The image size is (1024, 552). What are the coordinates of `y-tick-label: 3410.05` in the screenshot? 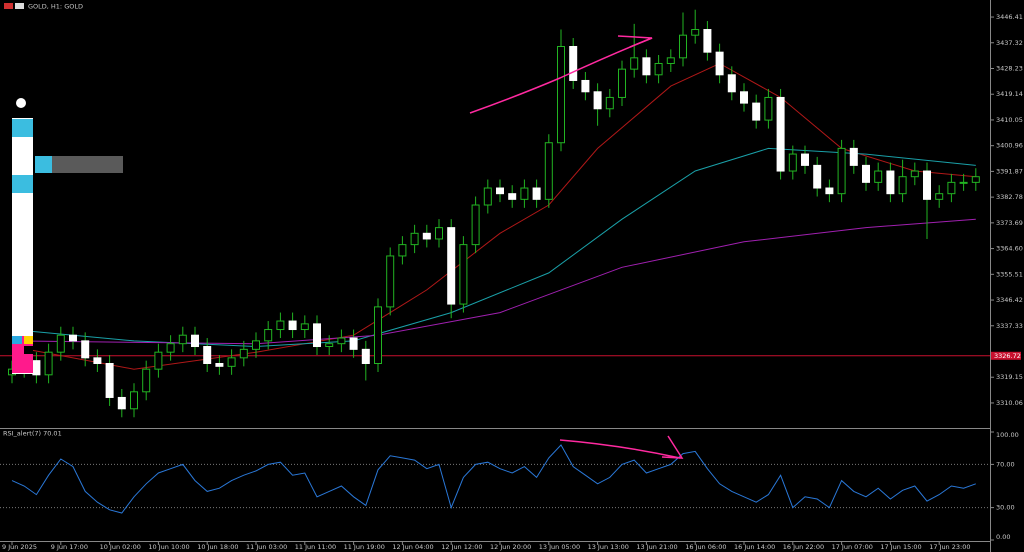 It's located at (1009, 120).